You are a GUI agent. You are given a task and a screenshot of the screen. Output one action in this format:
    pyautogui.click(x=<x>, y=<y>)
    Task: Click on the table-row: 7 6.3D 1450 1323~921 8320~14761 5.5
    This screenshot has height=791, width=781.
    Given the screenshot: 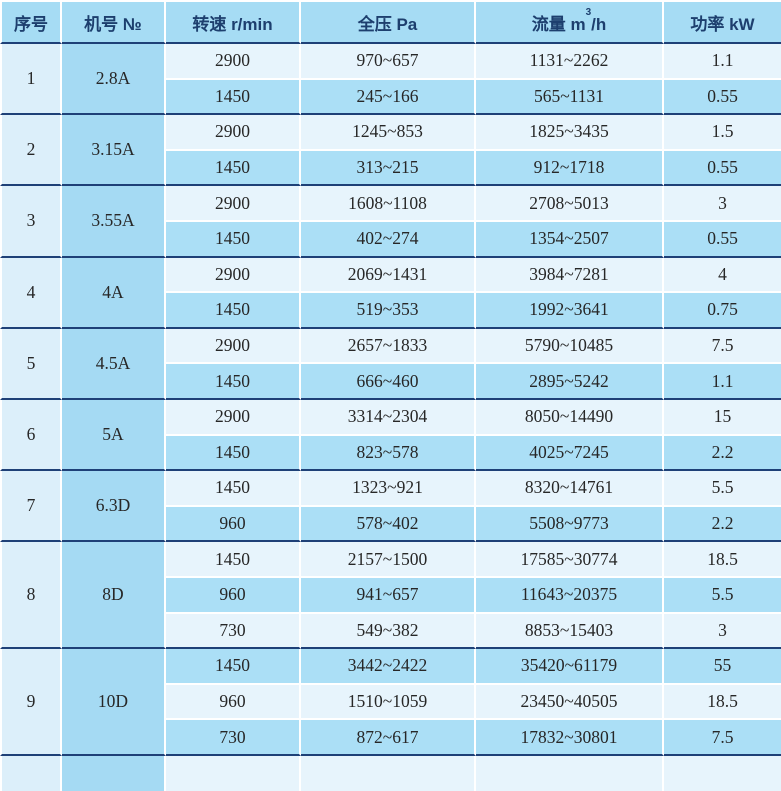 What is the action you would take?
    pyautogui.click(x=390, y=507)
    